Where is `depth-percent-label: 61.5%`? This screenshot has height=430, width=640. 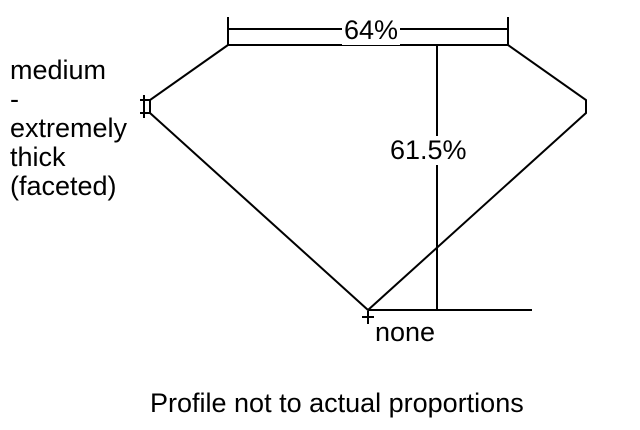
depth-percent-label: 61.5% is located at coordinates (428, 150).